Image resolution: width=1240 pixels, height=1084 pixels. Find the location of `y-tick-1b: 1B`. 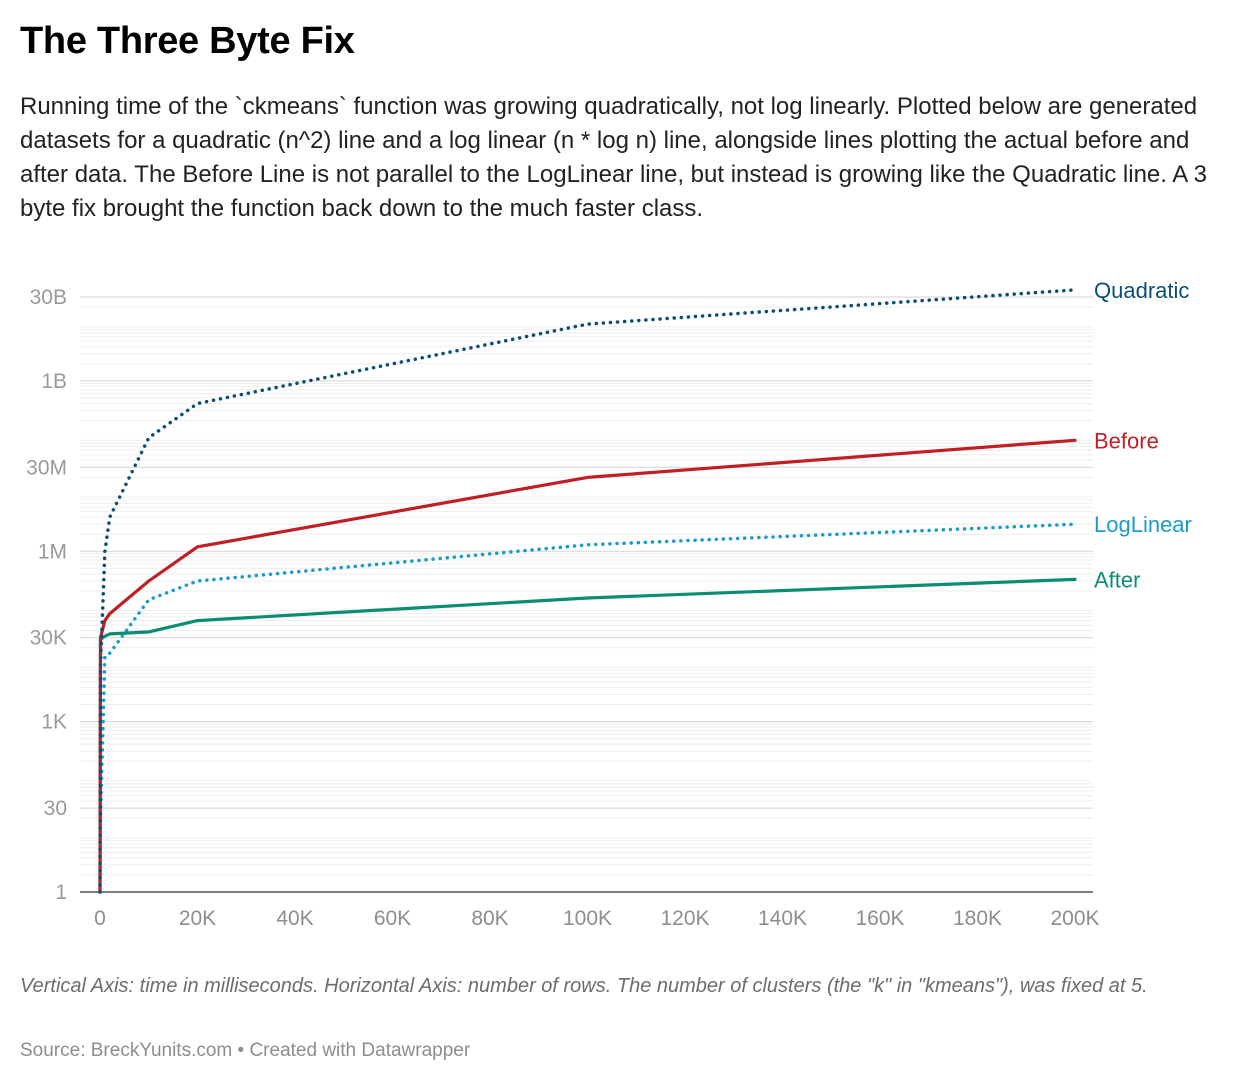

y-tick-1b: 1B is located at coordinates (54, 381).